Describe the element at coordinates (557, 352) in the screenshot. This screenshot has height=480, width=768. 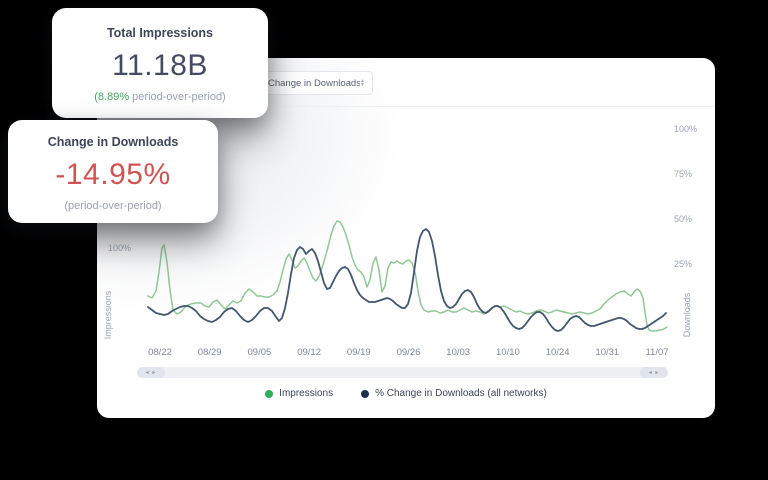
I see `x-axis-tick: 10/24` at that location.